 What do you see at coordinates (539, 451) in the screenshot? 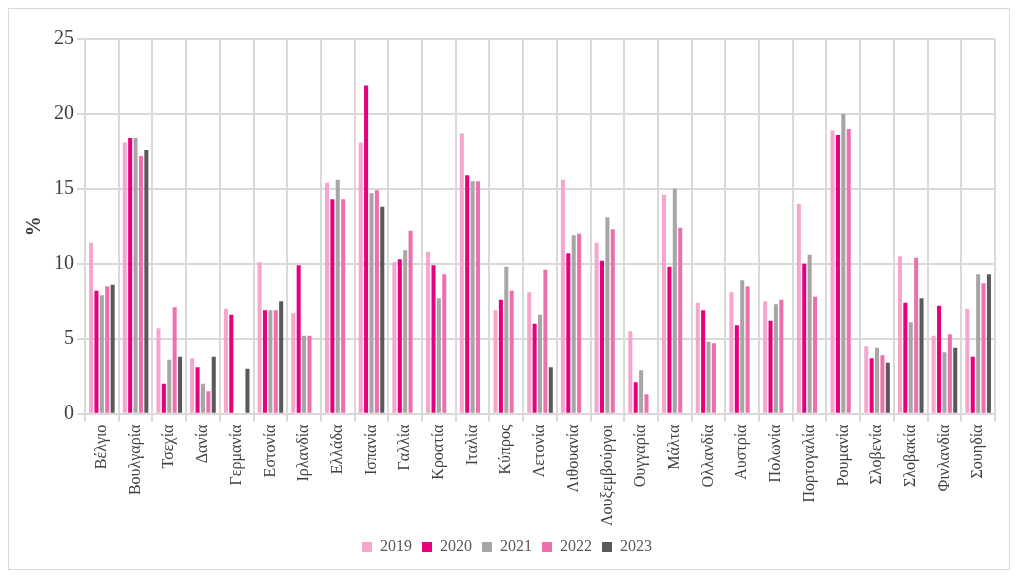
I see `x-tick-label: Λετονία` at bounding box center [539, 451].